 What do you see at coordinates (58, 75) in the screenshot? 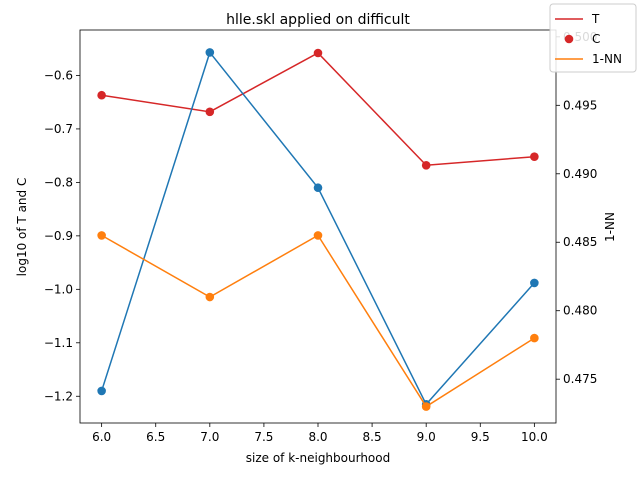
I see `left-y-tick-label: −0.6` at bounding box center [58, 75].